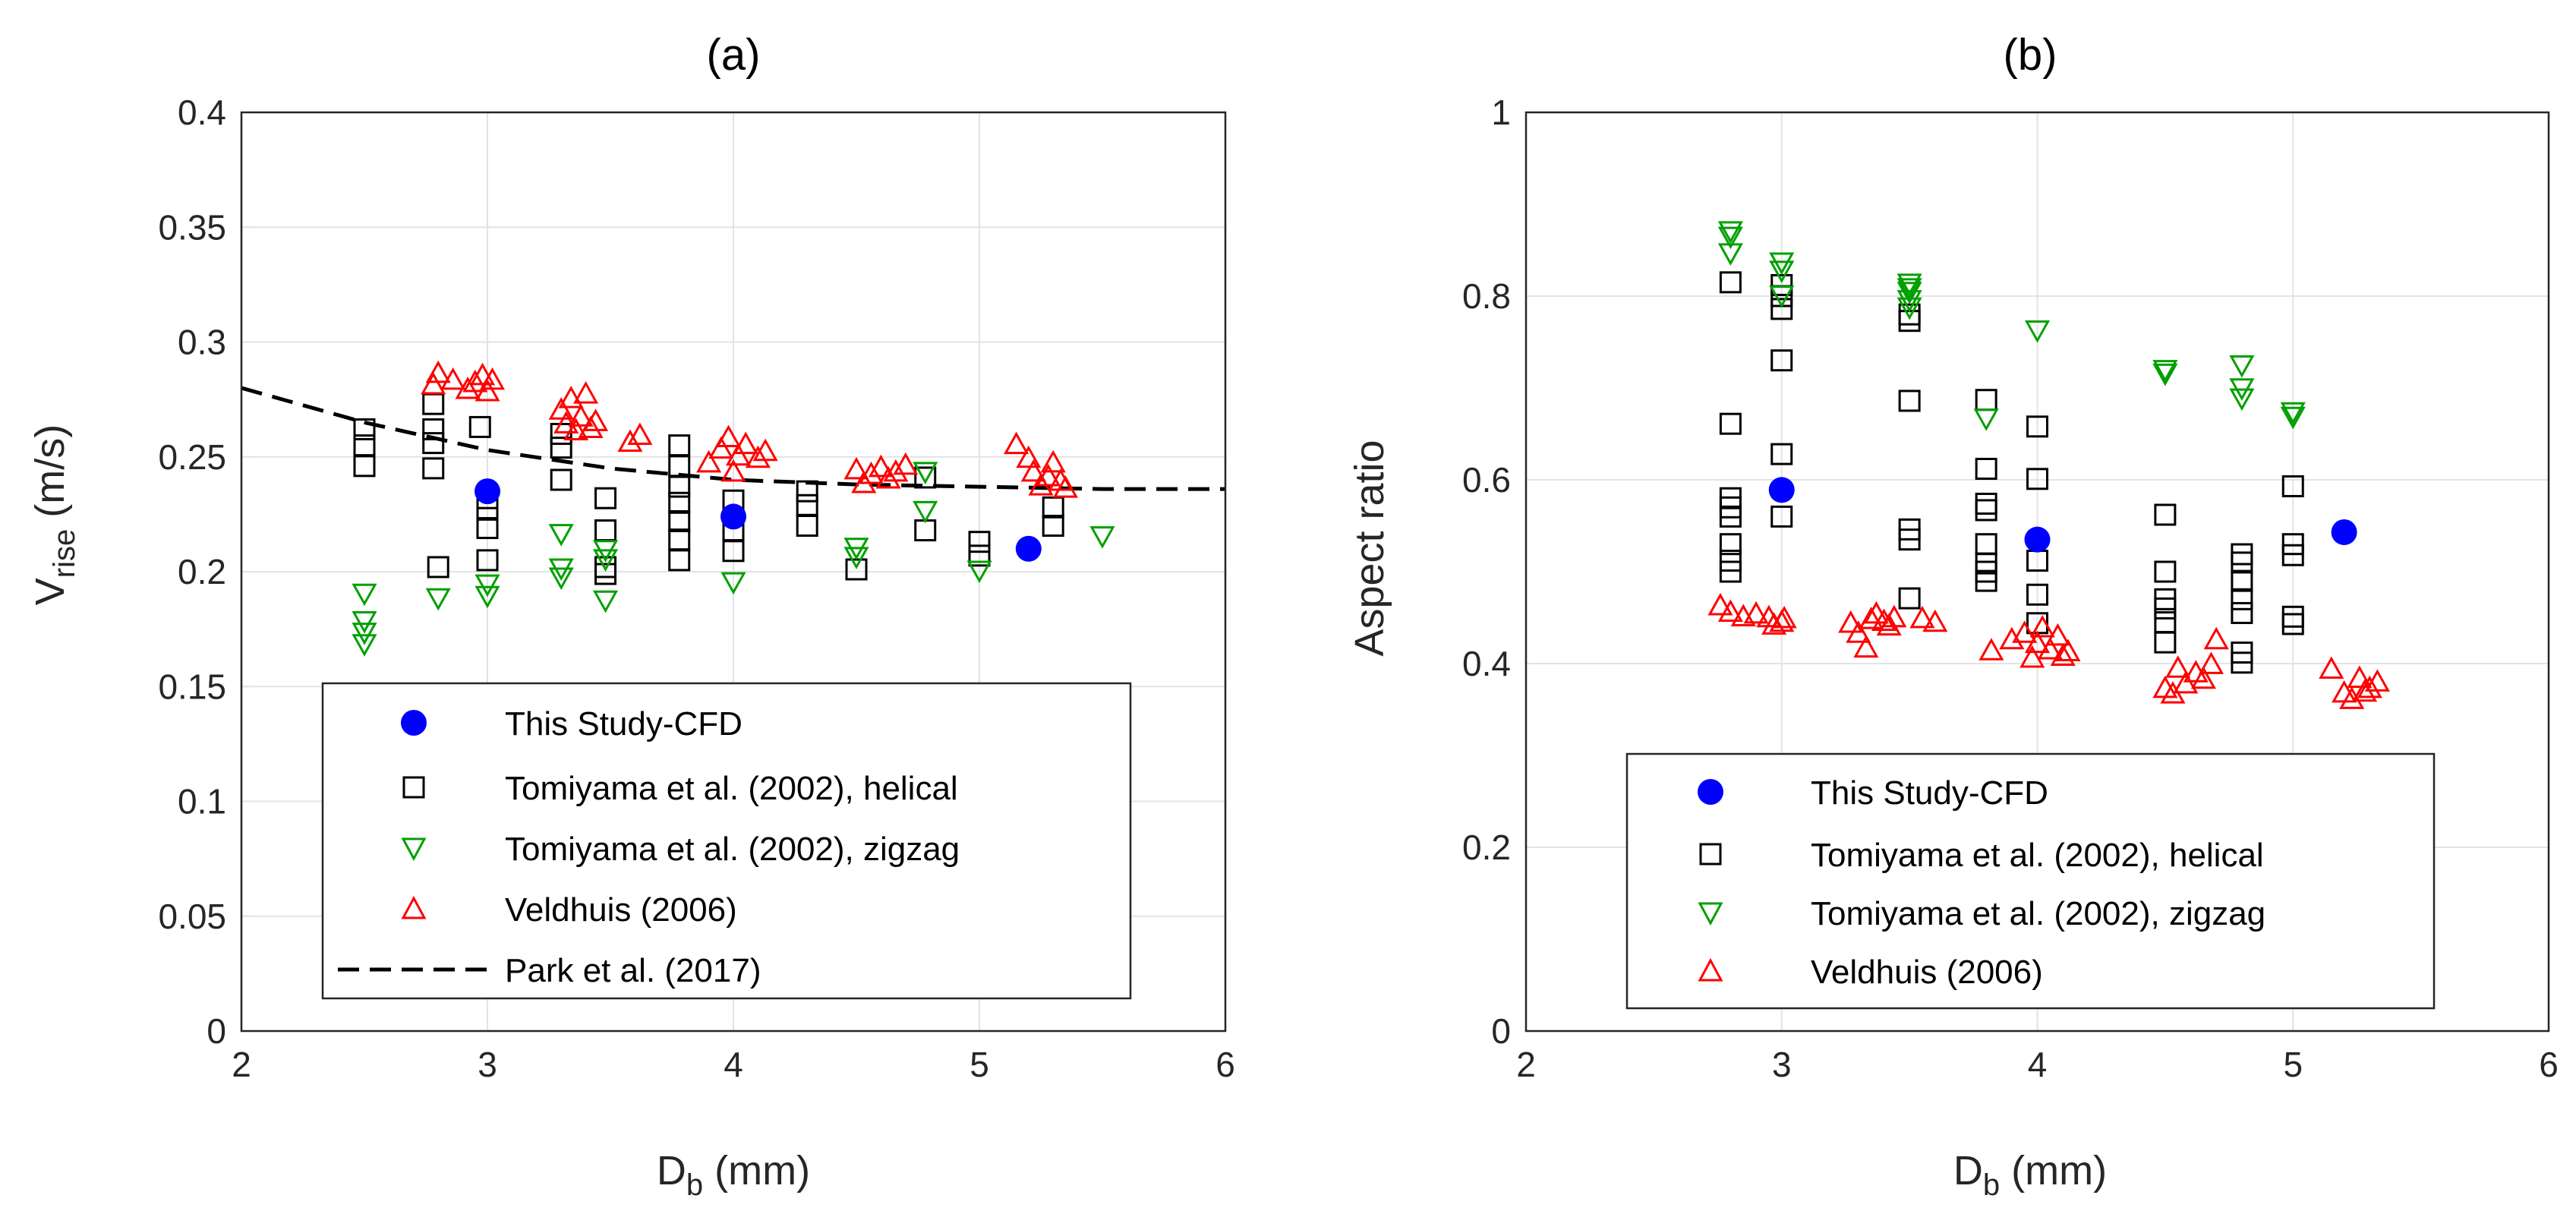 Image resolution: width=2576 pixels, height=1214 pixels. Describe the element at coordinates (192, 686) in the screenshot. I see `y-tick-label: 0.15` at that location.